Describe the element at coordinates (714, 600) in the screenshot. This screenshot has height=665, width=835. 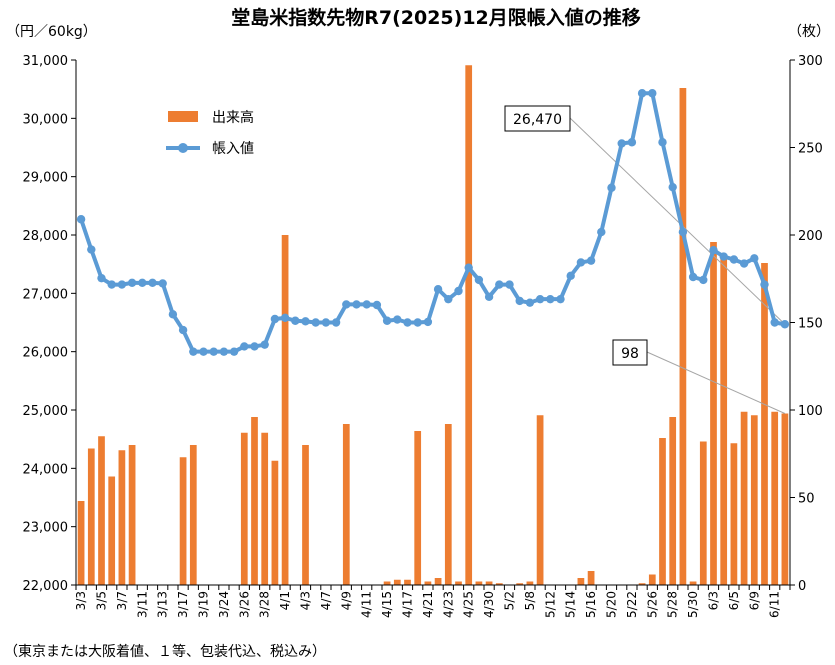
I see `x-axis-tick-label: 6/3` at that location.